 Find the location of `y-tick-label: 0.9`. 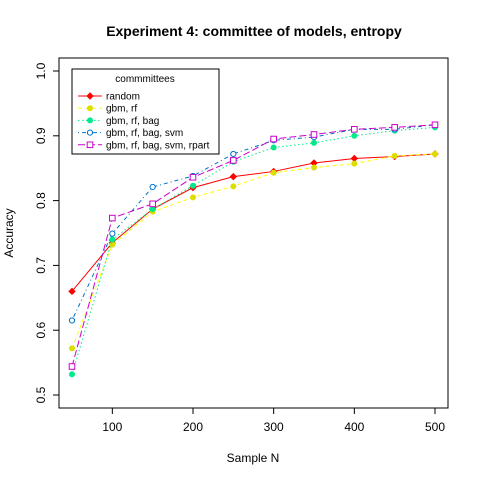

y-tick-label: 0.9 is located at coordinates (41, 135).